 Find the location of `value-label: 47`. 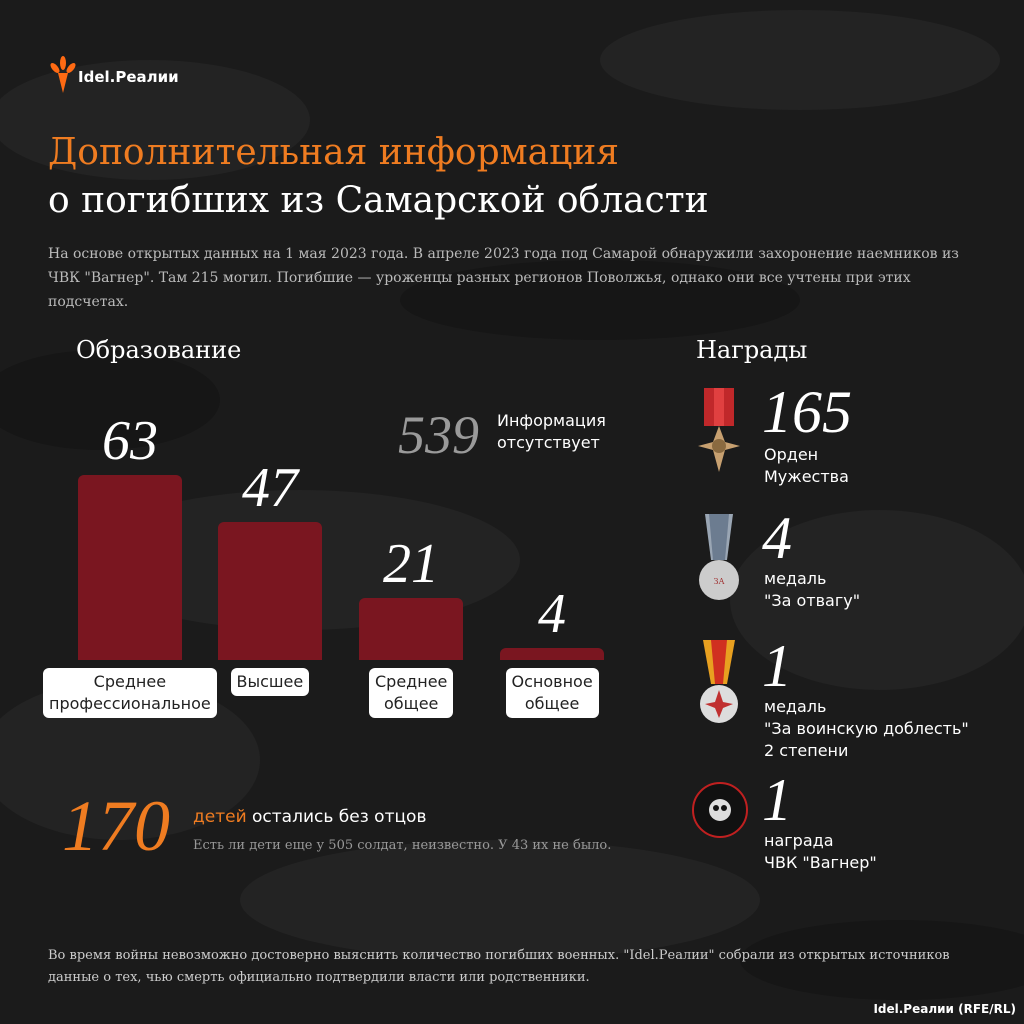

value-label: 47 is located at coordinates (270, 487).